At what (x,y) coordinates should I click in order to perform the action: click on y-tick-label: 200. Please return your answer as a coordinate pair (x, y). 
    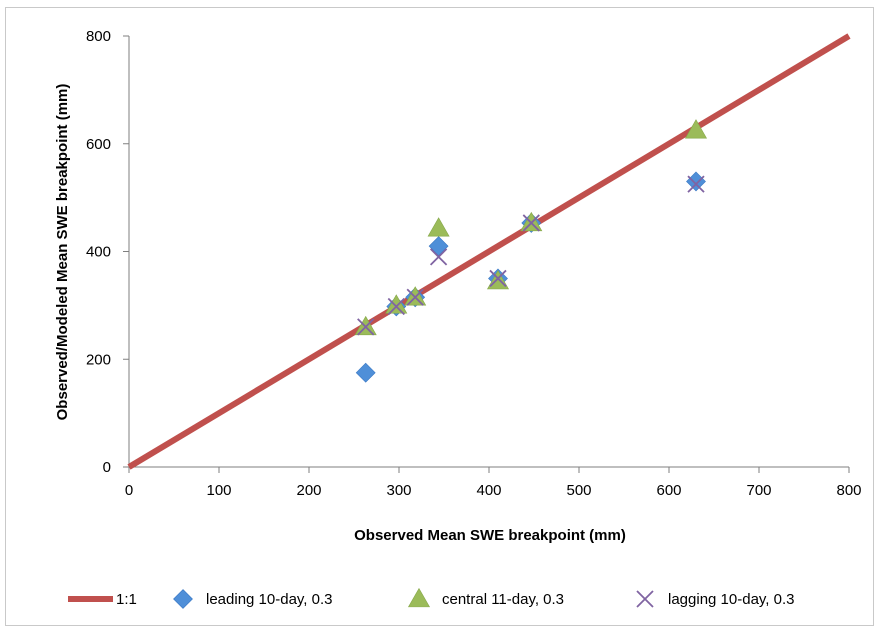
    Looking at the image, I should click on (98, 359).